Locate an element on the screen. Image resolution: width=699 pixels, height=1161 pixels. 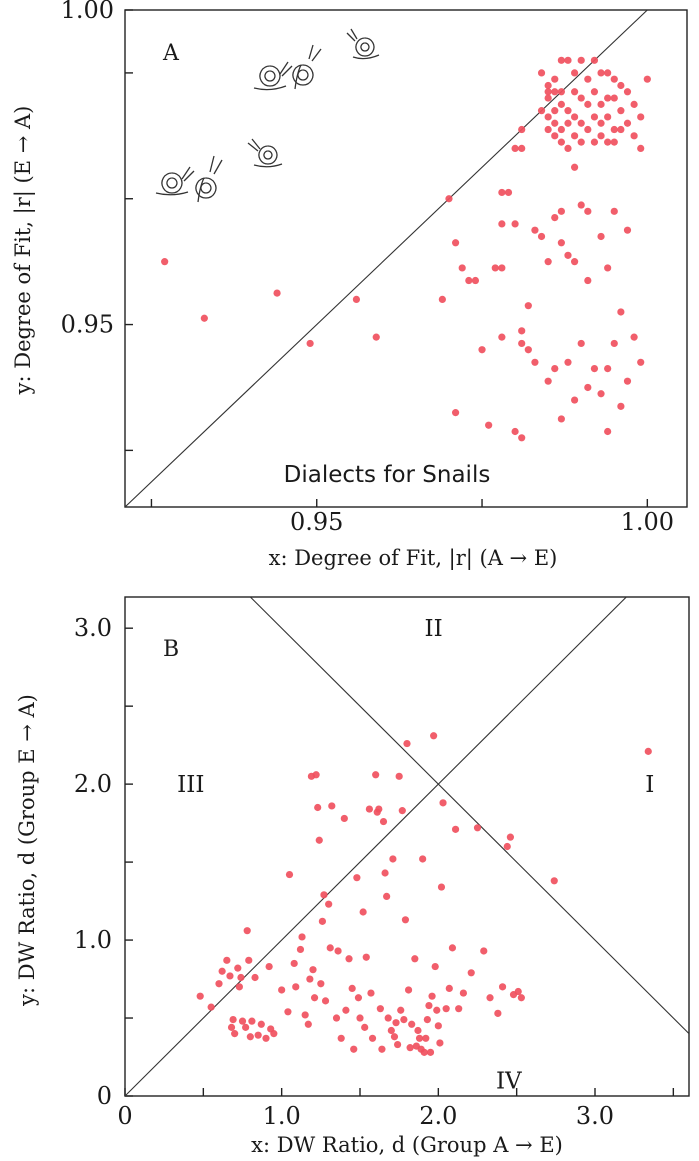
y-tick-label: 0.95 is located at coordinates (87, 325).